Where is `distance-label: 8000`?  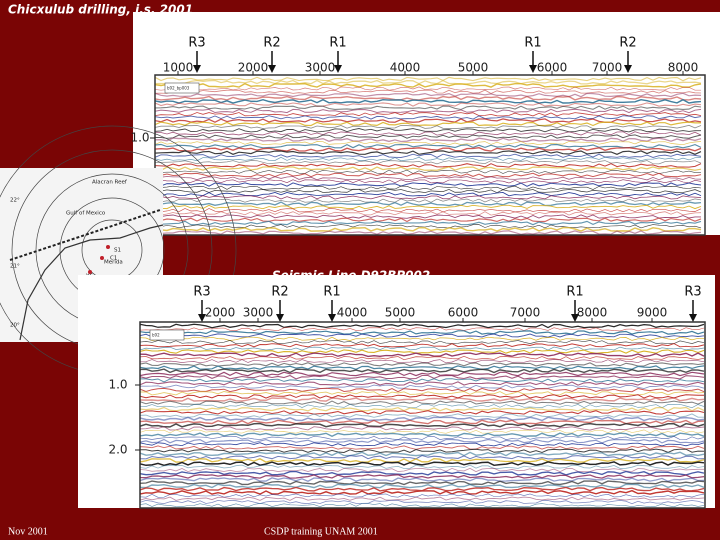 distance-label: 8000 is located at coordinates (683, 68).